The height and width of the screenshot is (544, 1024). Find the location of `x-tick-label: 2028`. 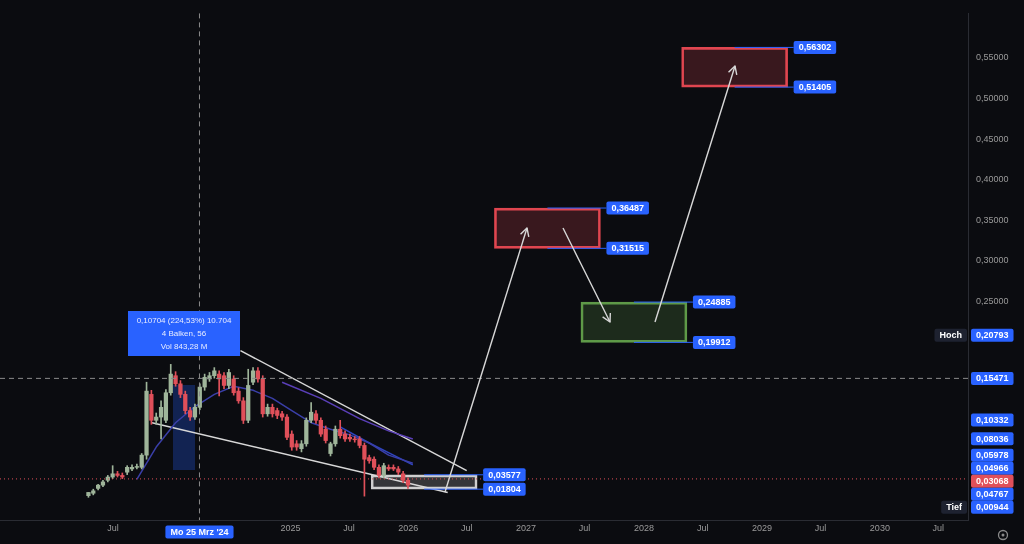

x-tick-label: 2028 is located at coordinates (643, 527).